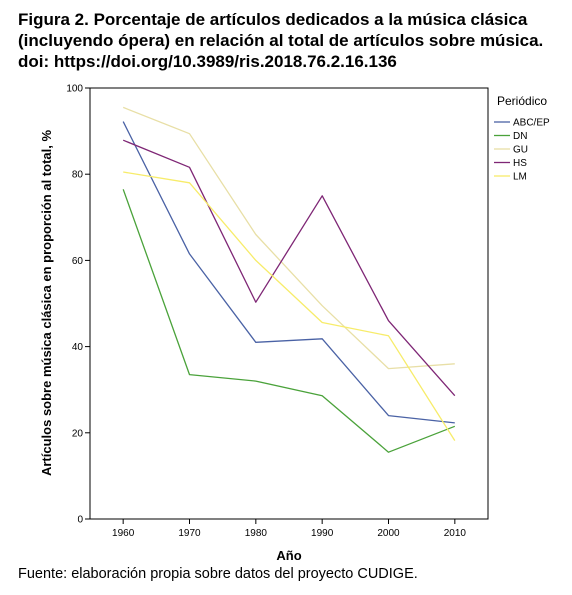  I want to click on x-tick-label: 1980, so click(256, 533).